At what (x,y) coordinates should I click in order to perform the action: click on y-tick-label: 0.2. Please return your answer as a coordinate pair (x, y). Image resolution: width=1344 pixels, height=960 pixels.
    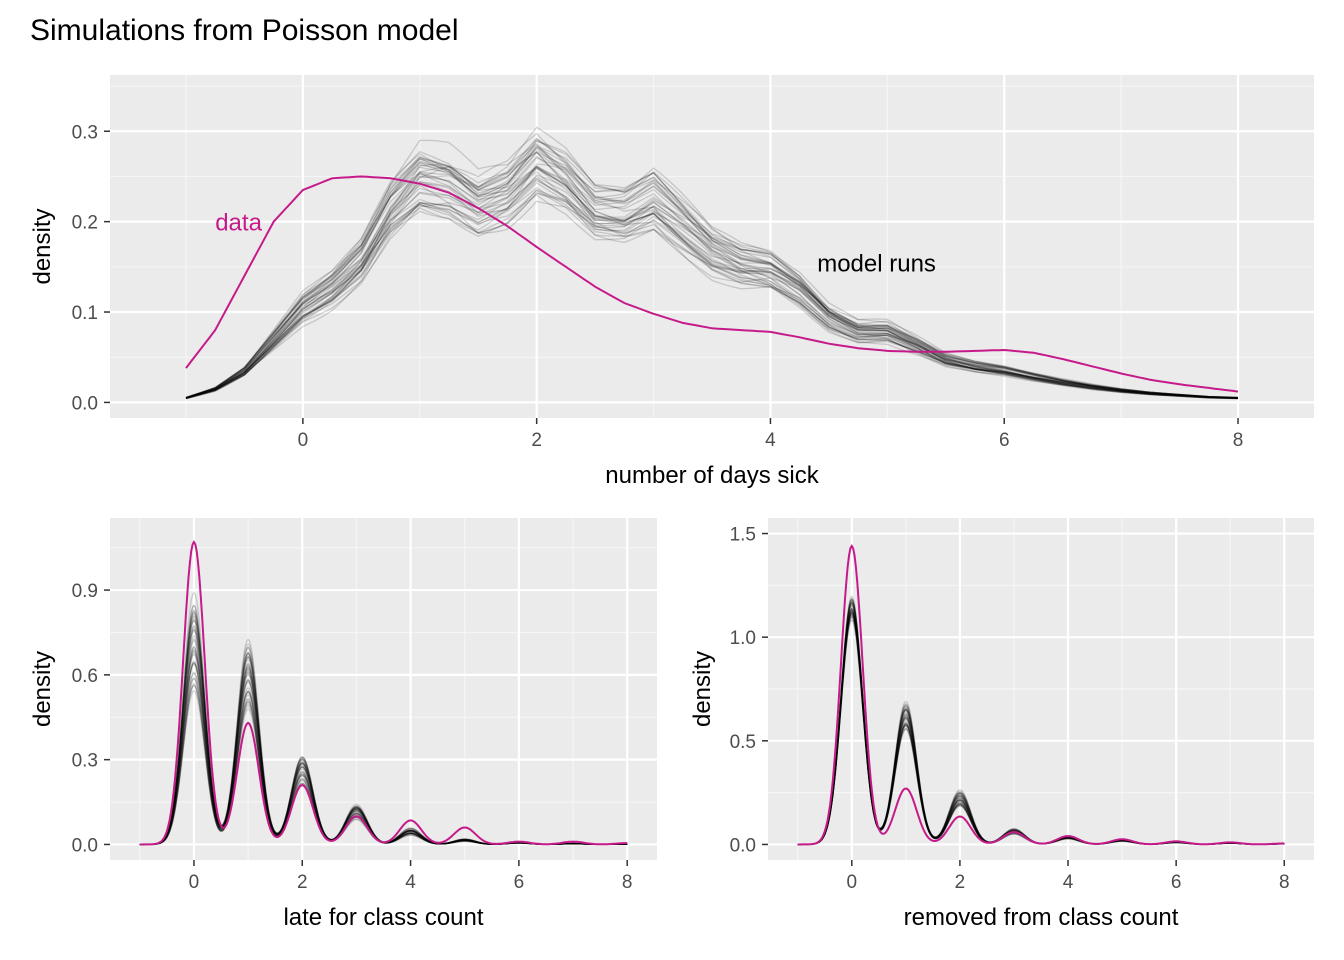
    Looking at the image, I should click on (85, 223).